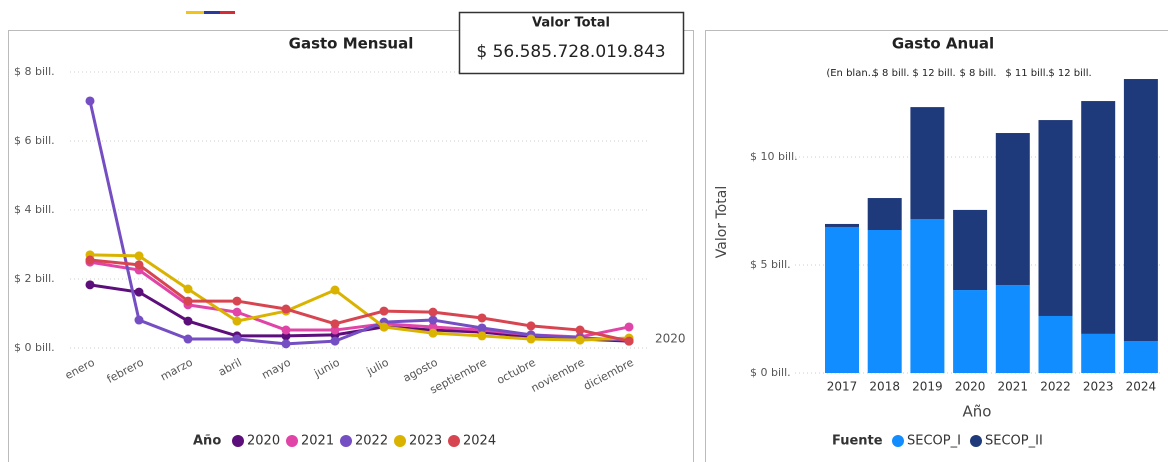 The width and height of the screenshot is (1168, 462). What do you see at coordinates (80, 369) in the screenshot?
I see `x-tick-label: enero` at bounding box center [80, 369].